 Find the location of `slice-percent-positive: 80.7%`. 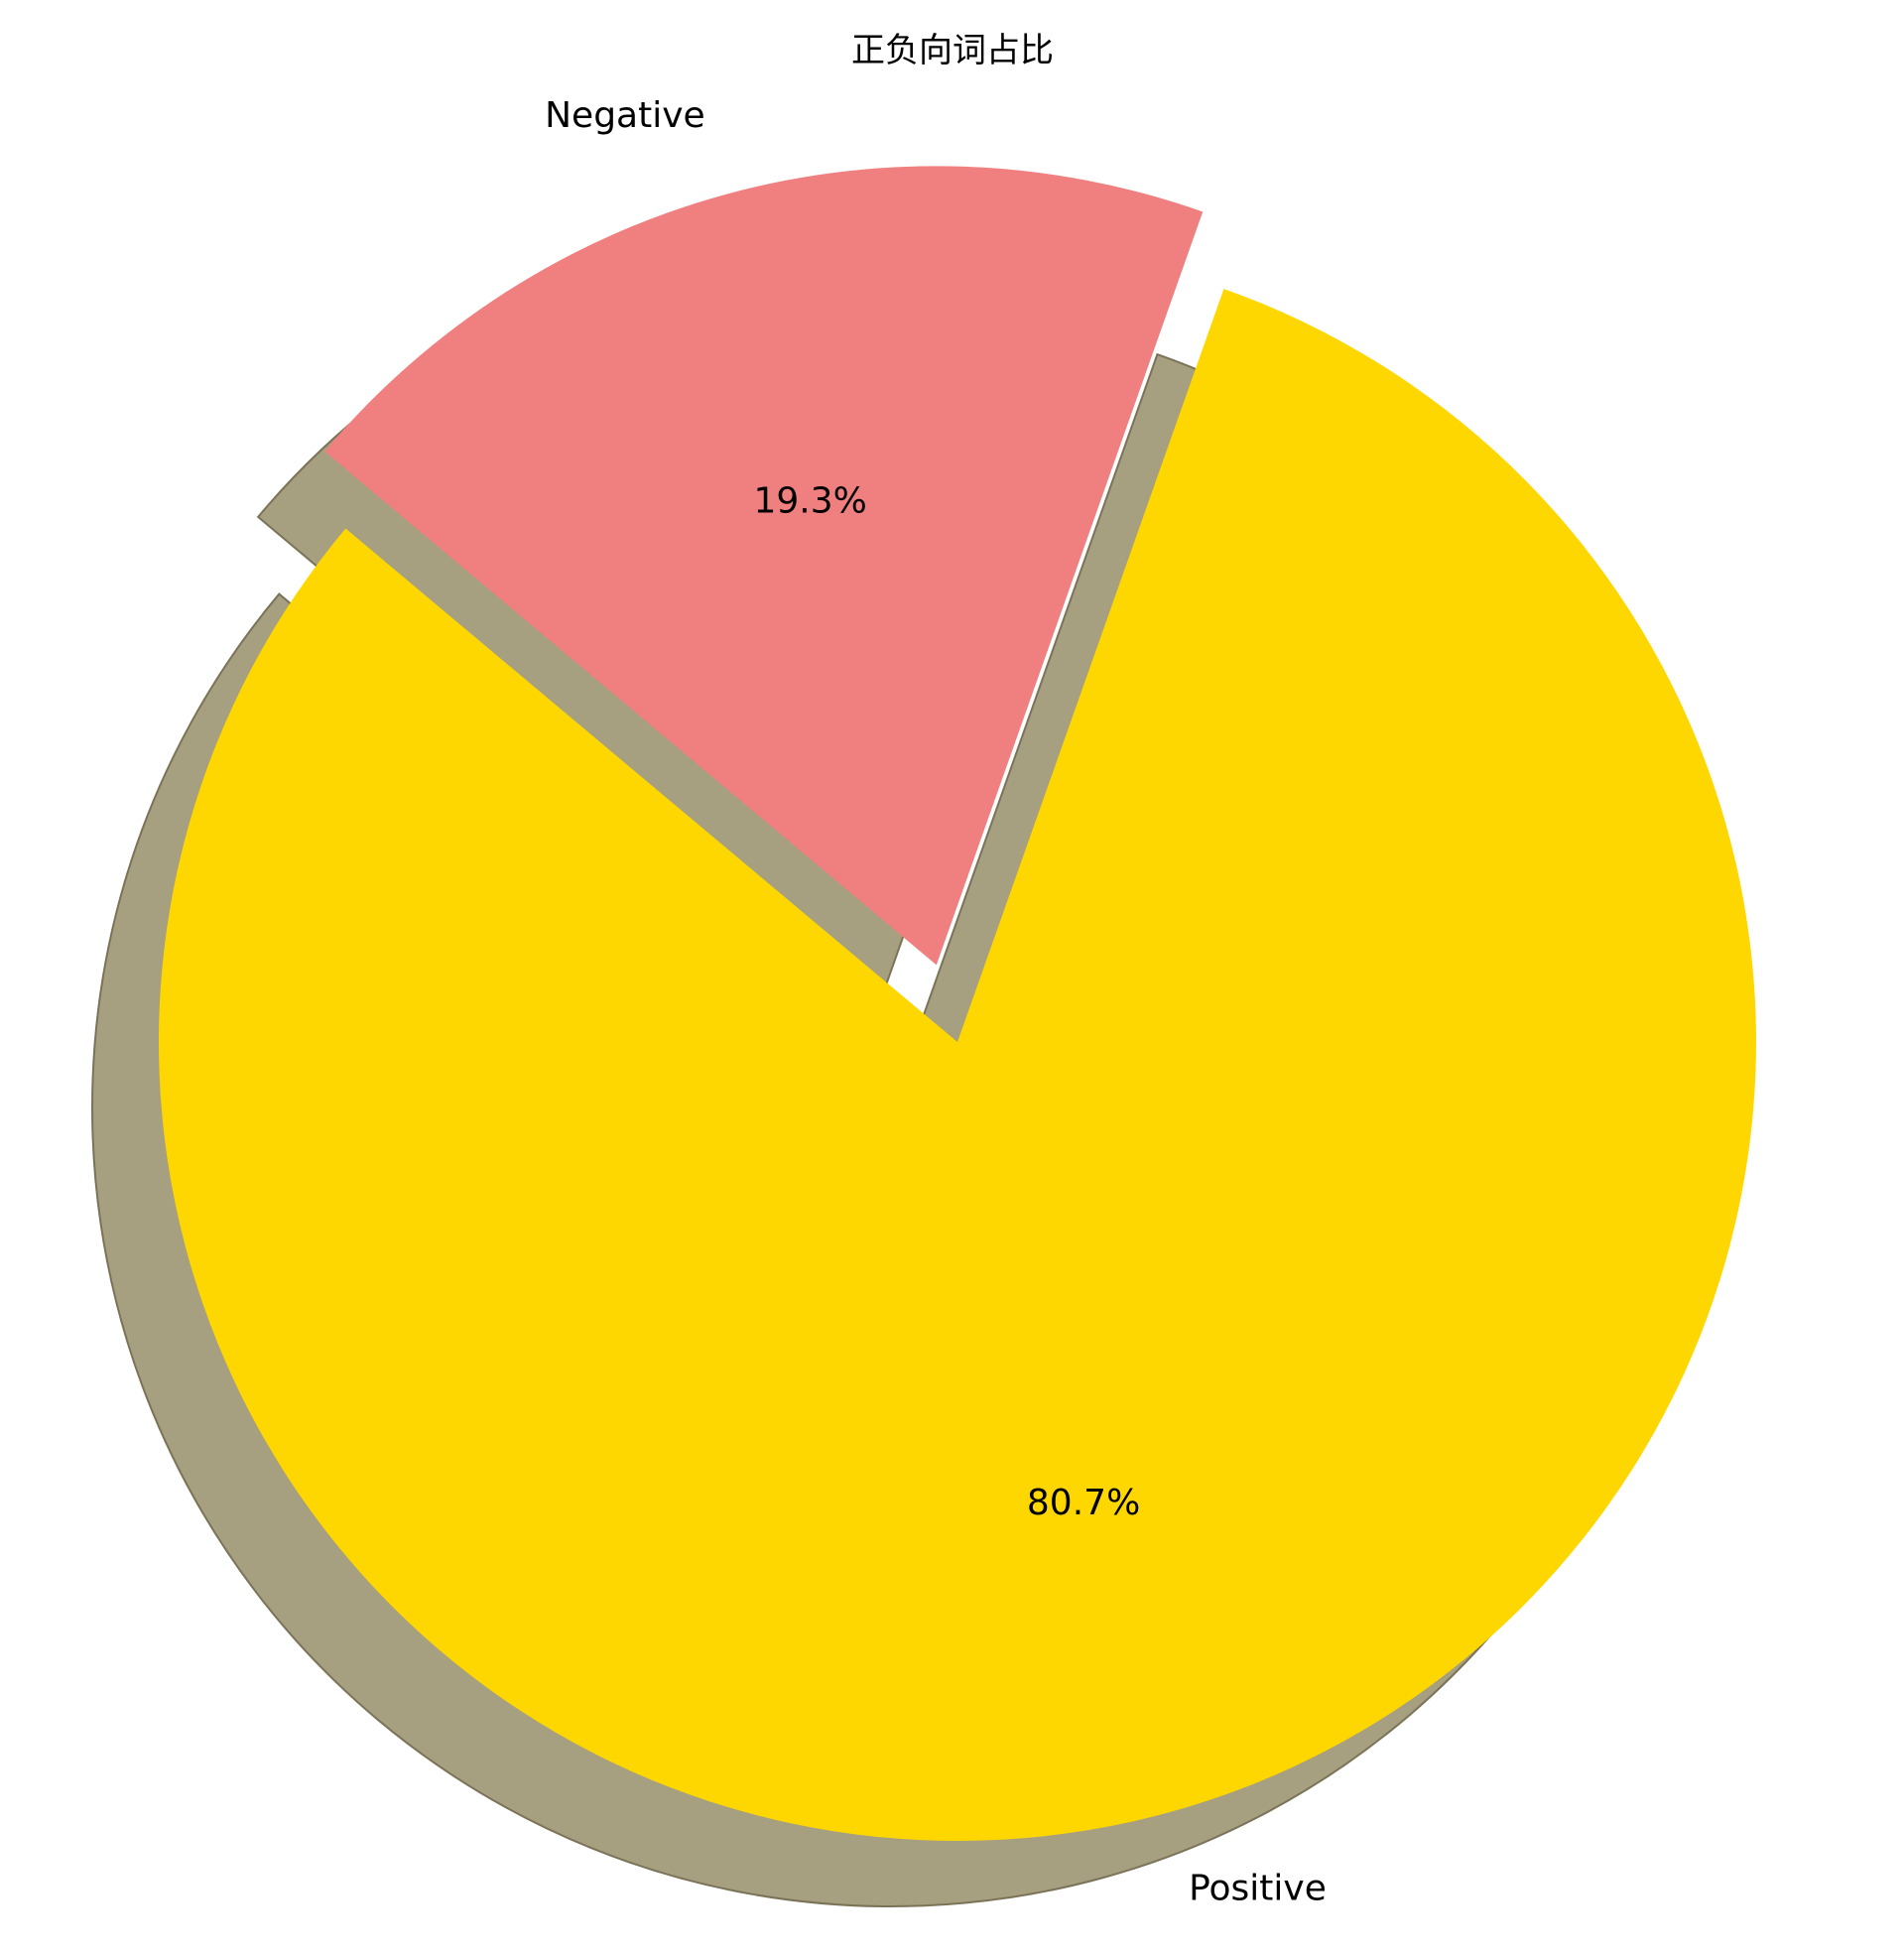

slice-percent-positive: 80.7% is located at coordinates (1083, 1503).